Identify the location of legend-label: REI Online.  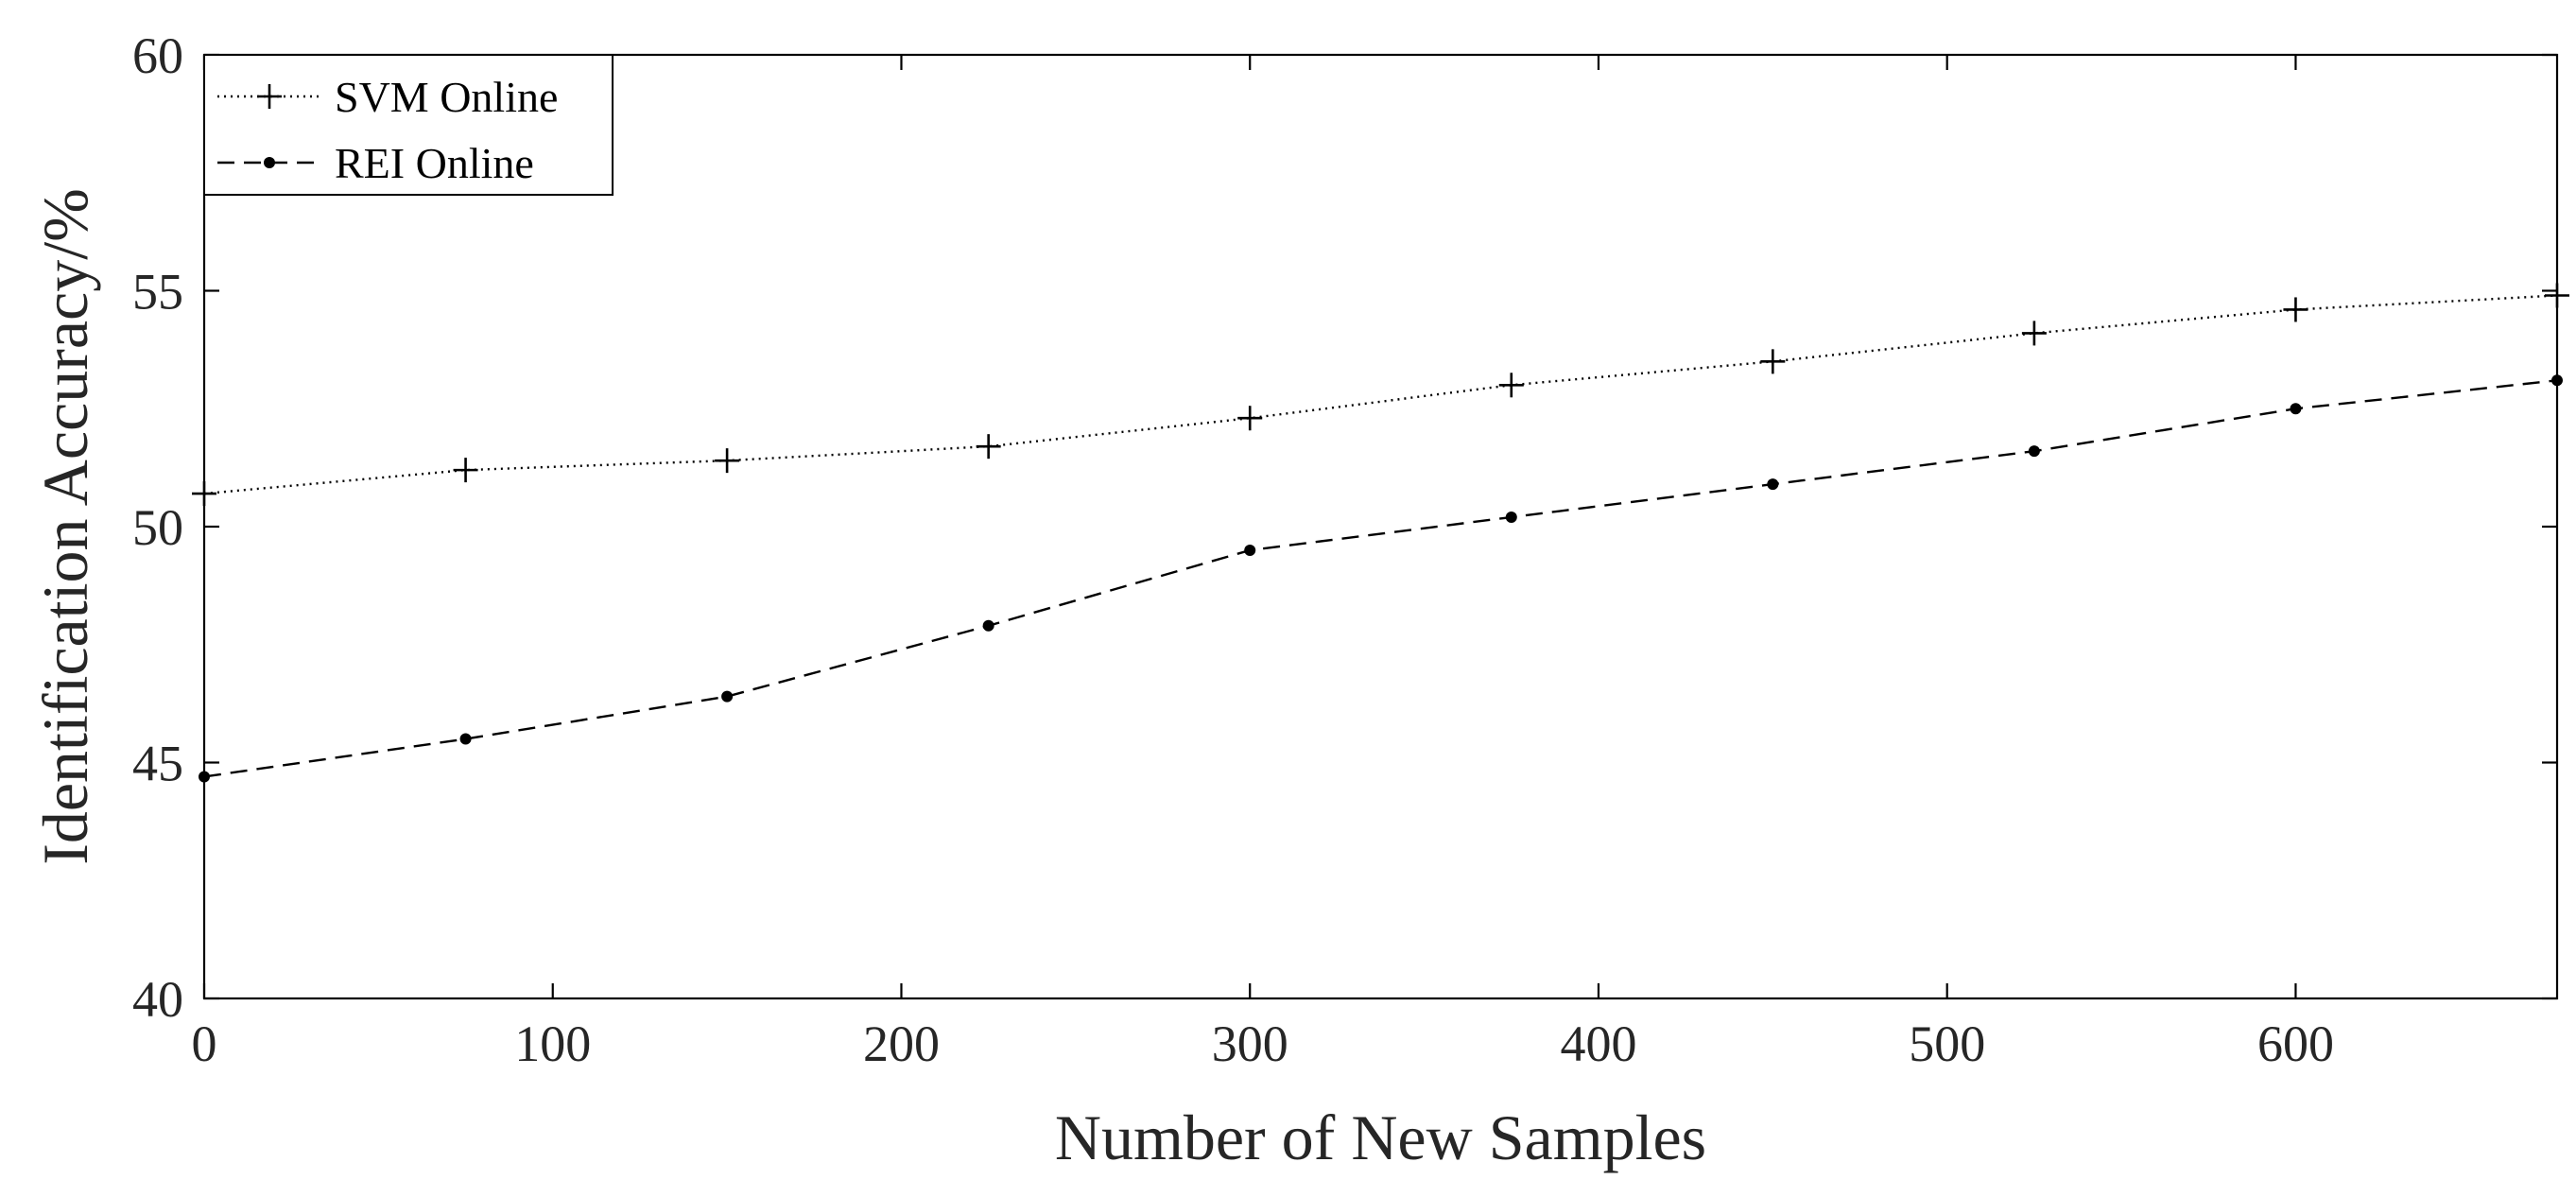
(434, 163).